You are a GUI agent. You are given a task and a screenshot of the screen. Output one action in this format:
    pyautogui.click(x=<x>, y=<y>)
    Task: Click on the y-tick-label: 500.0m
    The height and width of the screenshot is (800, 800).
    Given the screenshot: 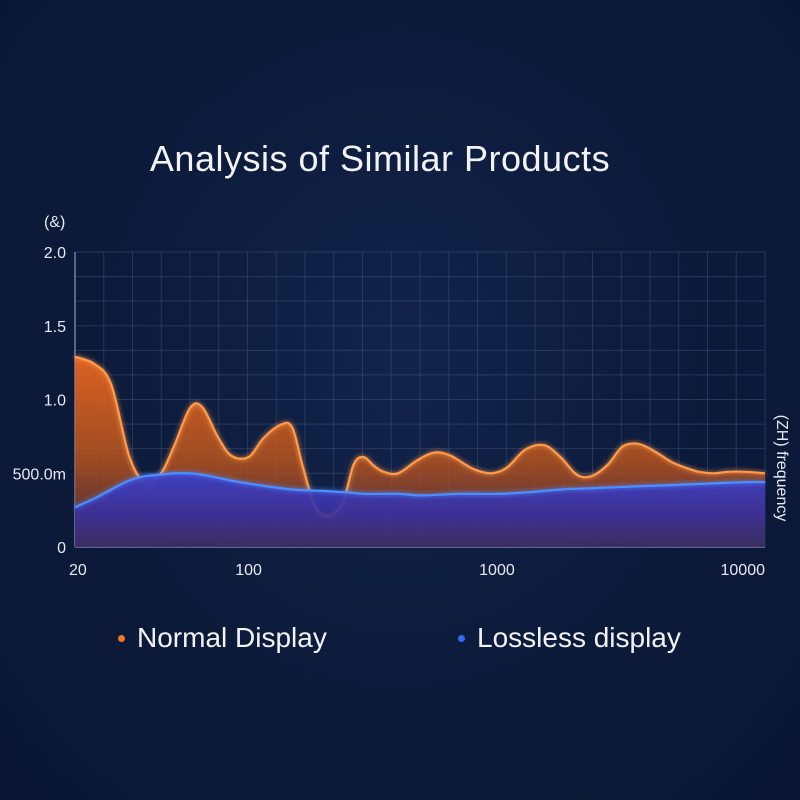 What is the action you would take?
    pyautogui.click(x=39, y=474)
    